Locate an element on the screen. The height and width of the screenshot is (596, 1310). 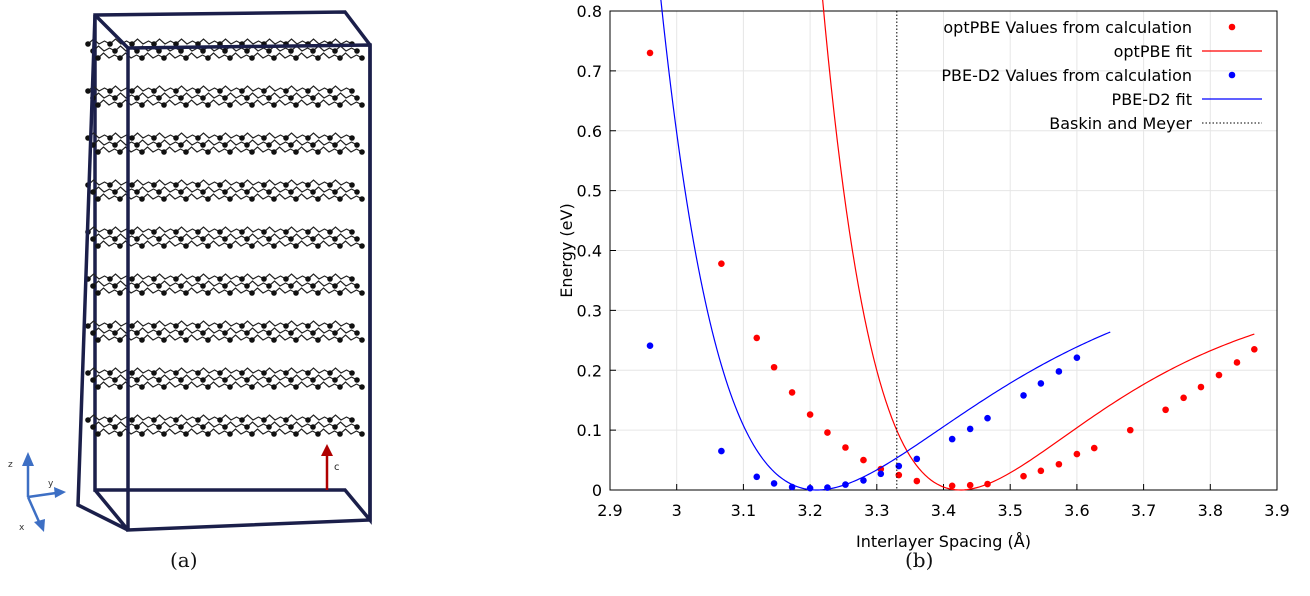
y-axis-arrow is located at coordinates (42, 495).